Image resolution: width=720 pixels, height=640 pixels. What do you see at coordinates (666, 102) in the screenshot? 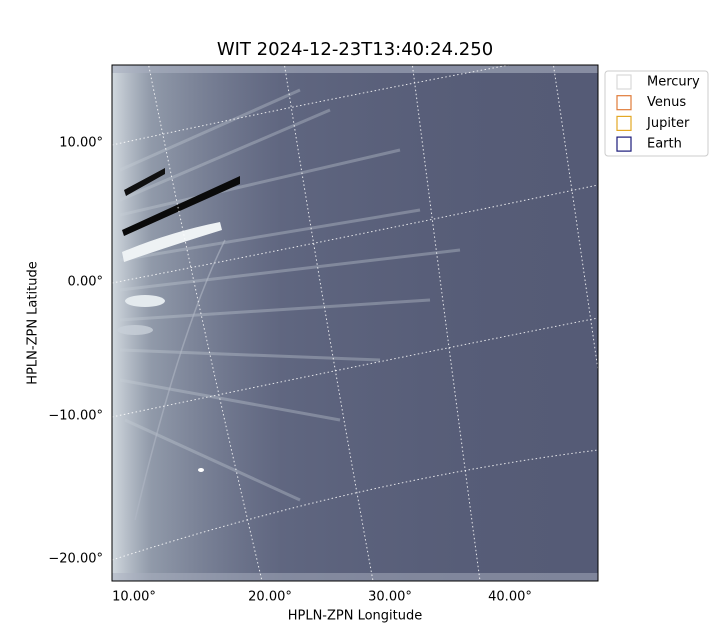
I see `legend-label: Venus` at bounding box center [666, 102].